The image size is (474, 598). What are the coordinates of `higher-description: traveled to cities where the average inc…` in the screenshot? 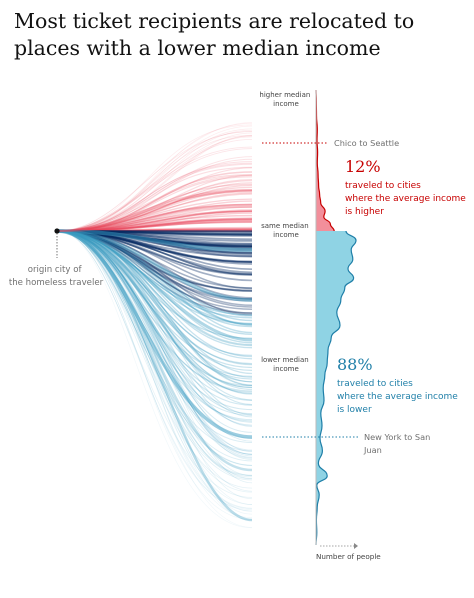 It's located at (407, 199).